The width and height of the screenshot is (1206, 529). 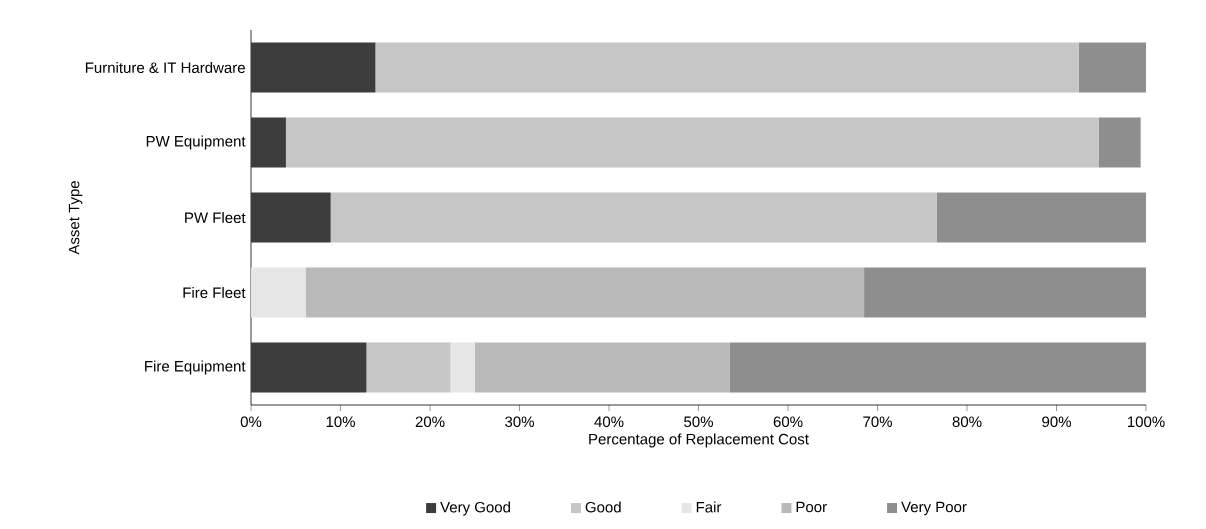 I want to click on legend-label: Very Poor, so click(x=934, y=508).